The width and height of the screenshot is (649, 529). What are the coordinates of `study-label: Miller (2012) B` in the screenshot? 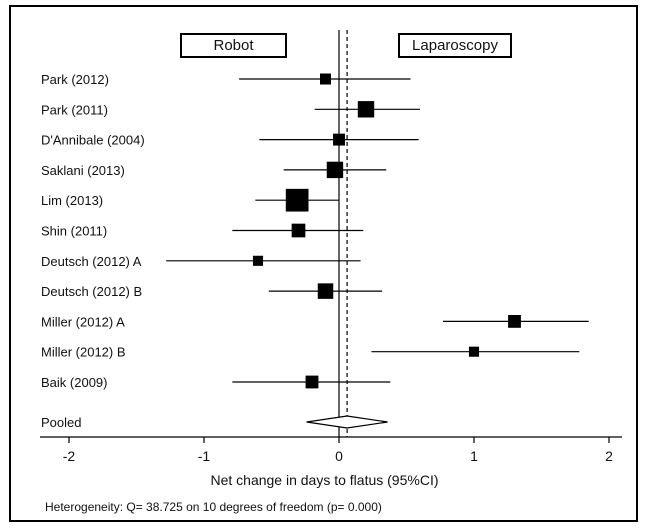 It's located at (83, 352).